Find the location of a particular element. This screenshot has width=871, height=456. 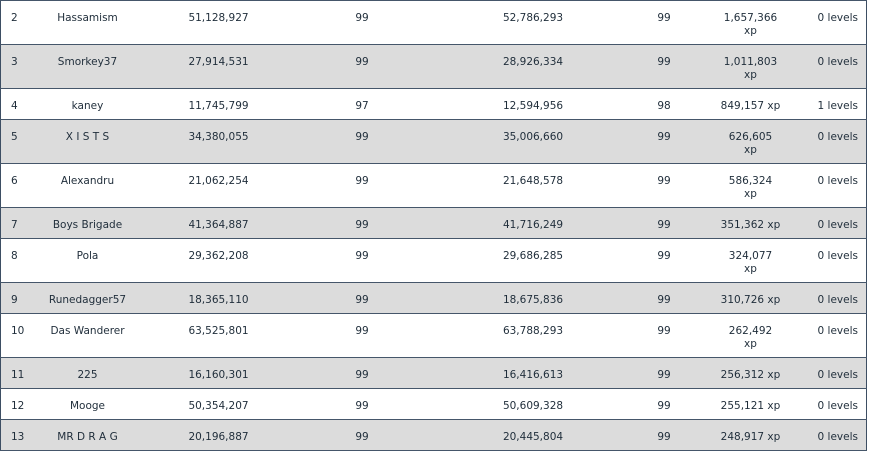

xp-gain-text: 256,312 xp is located at coordinates (751, 370).